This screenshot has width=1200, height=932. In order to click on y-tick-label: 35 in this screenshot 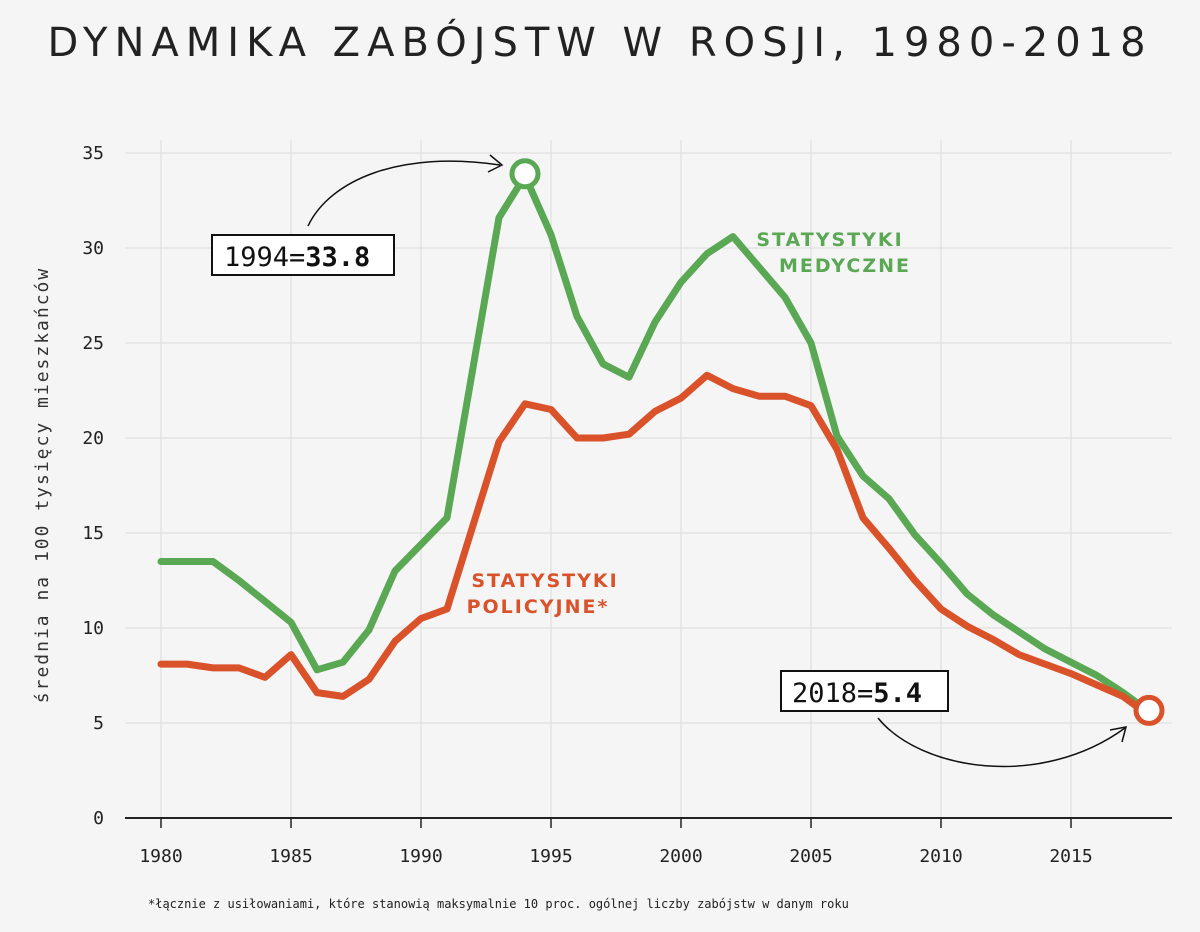, I will do `click(93, 153)`.